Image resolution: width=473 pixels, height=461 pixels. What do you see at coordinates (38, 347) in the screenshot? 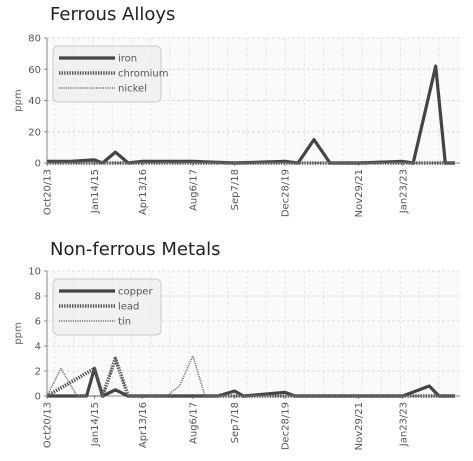
I see `y-tick-label: 4` at bounding box center [38, 347].